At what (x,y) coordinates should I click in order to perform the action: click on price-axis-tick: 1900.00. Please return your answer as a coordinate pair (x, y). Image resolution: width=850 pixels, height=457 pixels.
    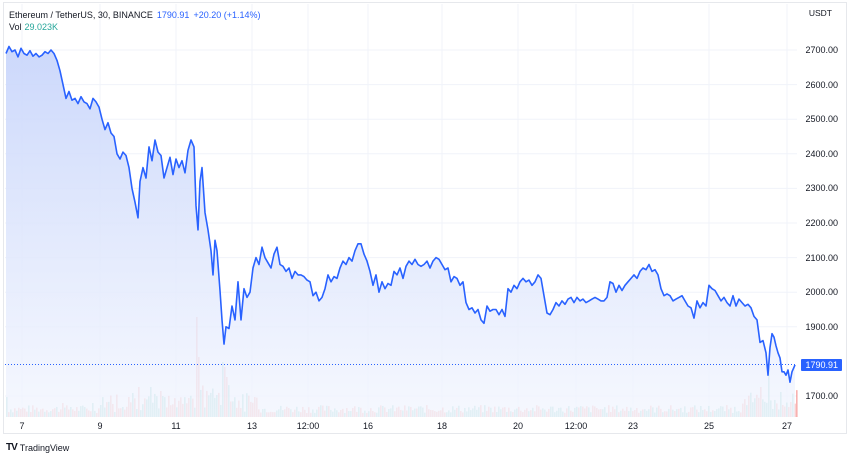
    Looking at the image, I should click on (821, 326).